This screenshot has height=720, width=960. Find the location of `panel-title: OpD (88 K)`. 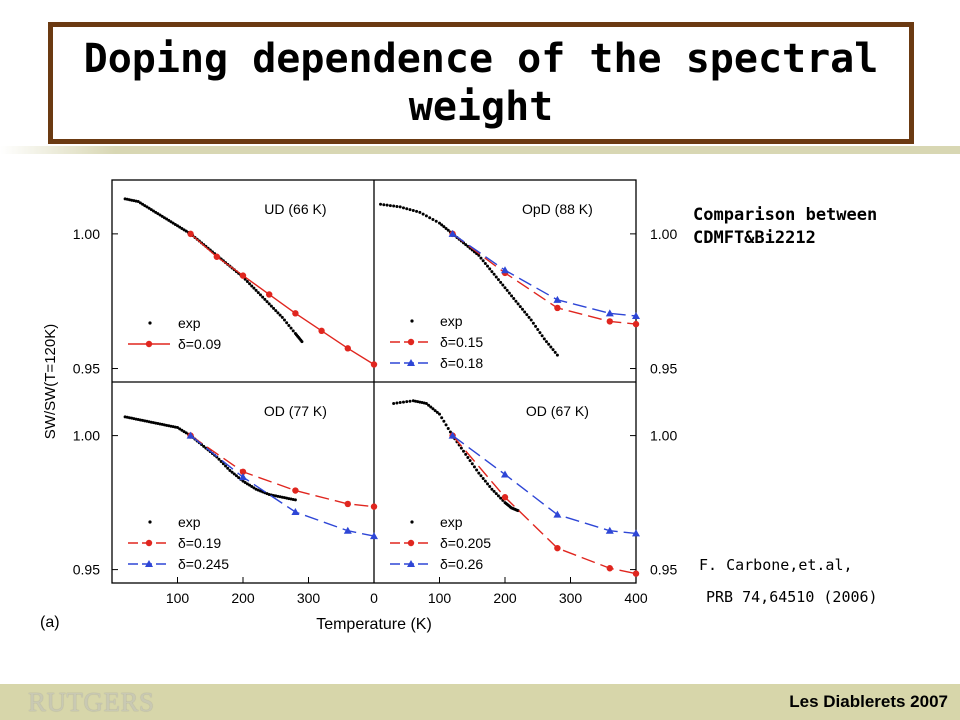

panel-title: OpD (88 K) is located at coordinates (557, 209).